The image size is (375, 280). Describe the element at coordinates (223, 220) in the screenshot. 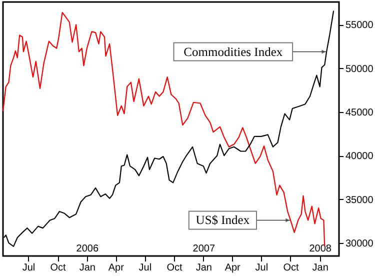

I see `annotation: US$ Index` at that location.